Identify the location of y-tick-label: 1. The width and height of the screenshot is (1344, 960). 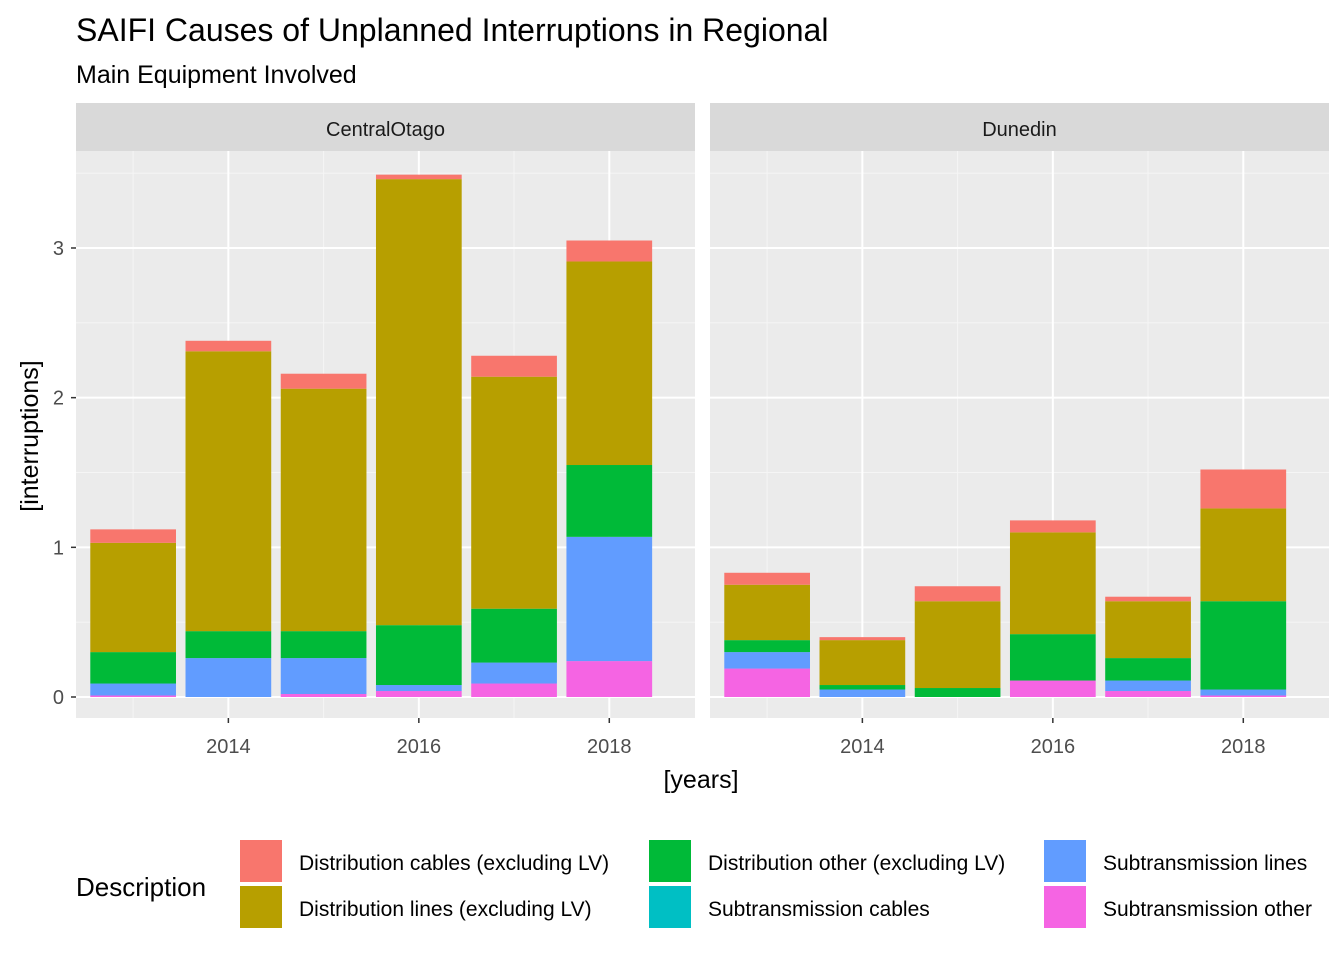
(58, 548).